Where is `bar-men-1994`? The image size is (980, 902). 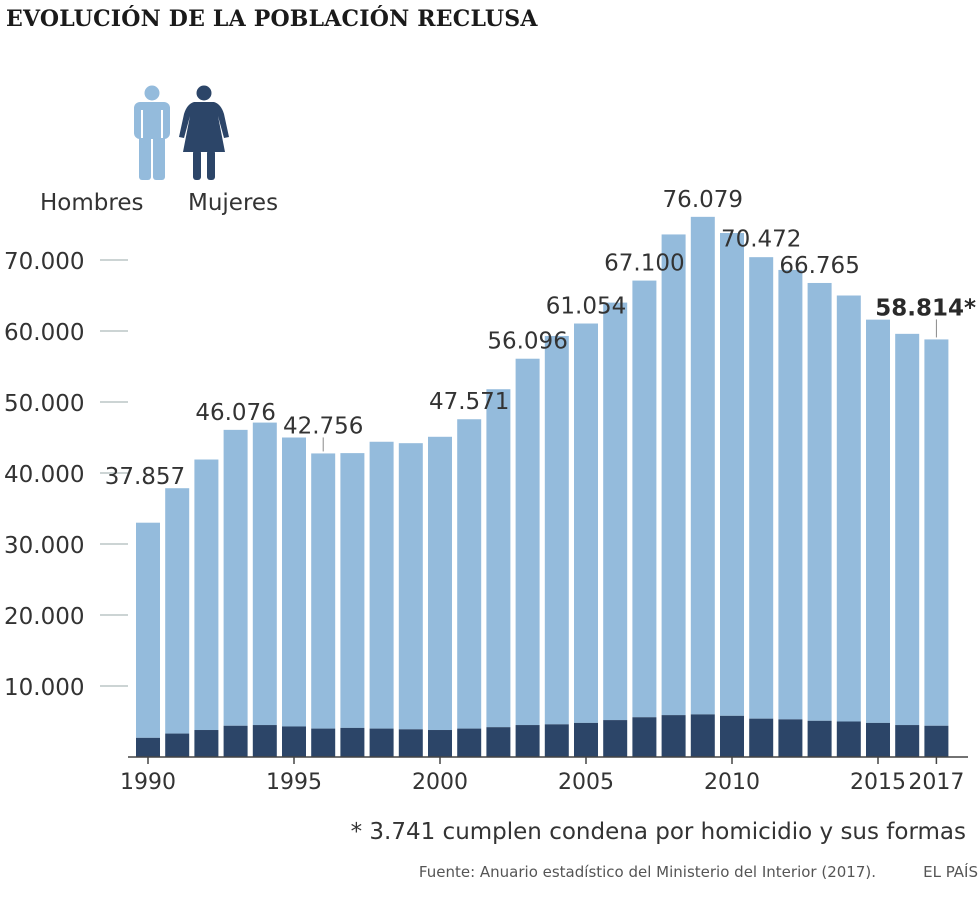
bar-men-1994 is located at coordinates (264, 574).